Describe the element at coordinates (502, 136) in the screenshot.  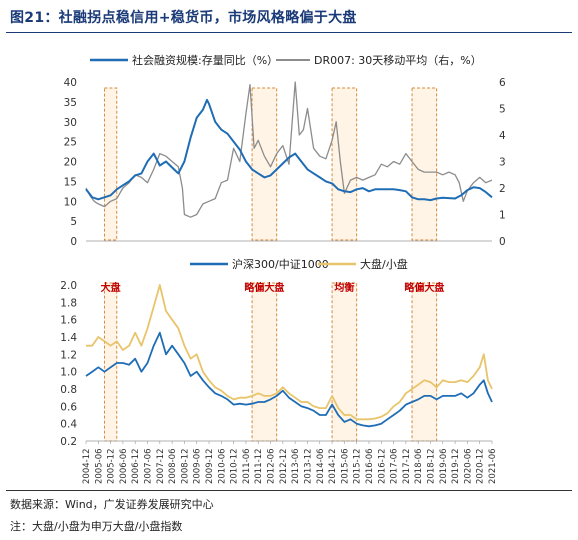
I see `y-right-tick-label: 4` at that location.